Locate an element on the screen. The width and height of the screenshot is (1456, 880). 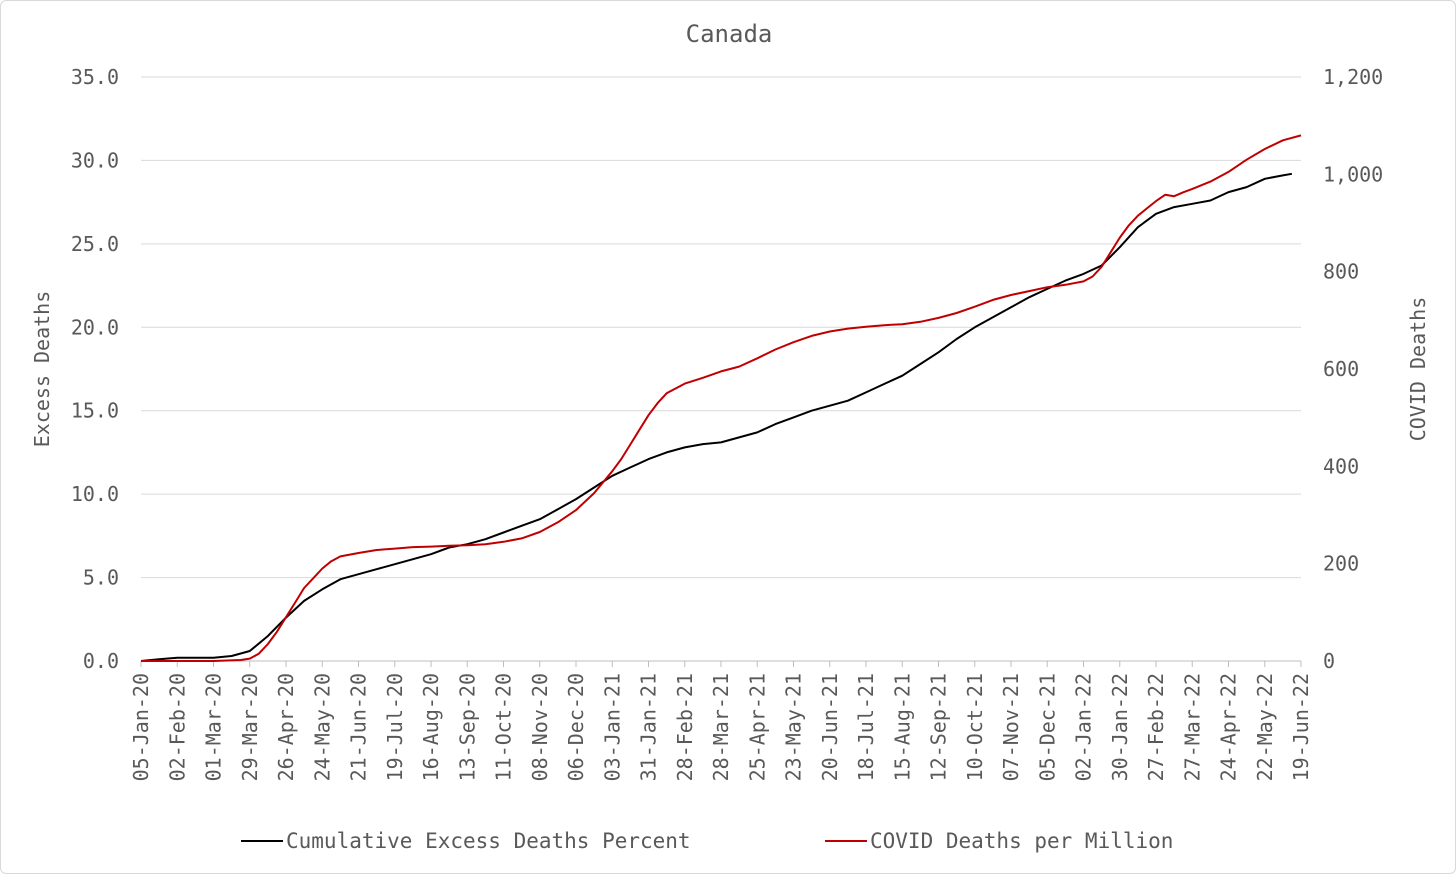
x-tick-label: 07-Nov-21 is located at coordinates (1011, 727).